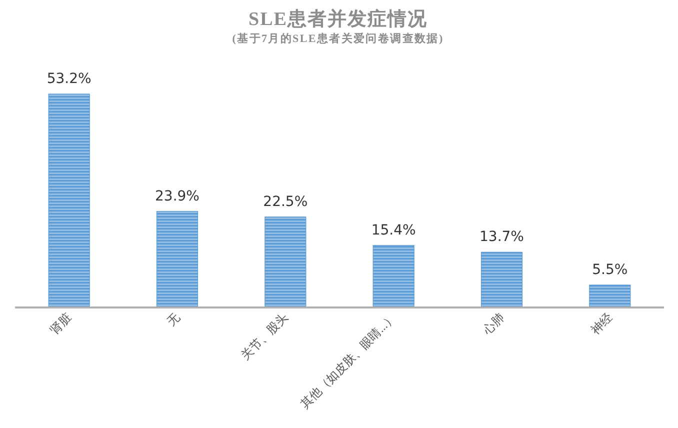 The width and height of the screenshot is (678, 428). I want to click on title: SLE患者并发症情况, so click(338, 19).